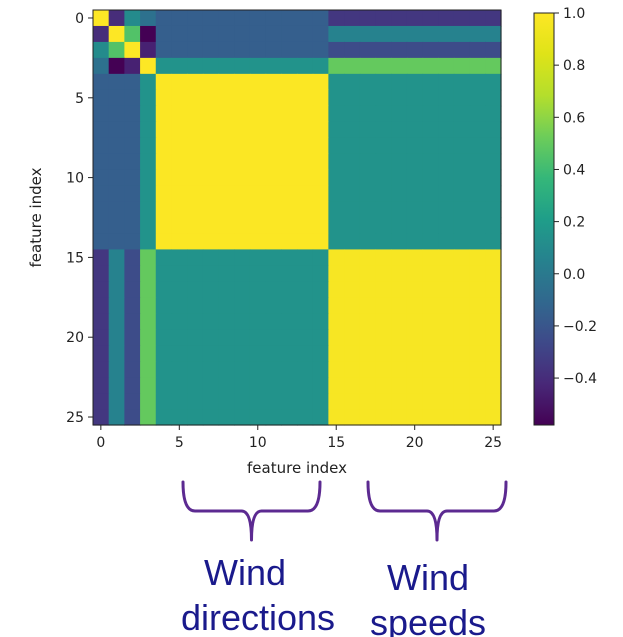 The width and height of the screenshot is (623, 637). Describe the element at coordinates (574, 118) in the screenshot. I see `colorbar-tick-label: 0.6` at that location.